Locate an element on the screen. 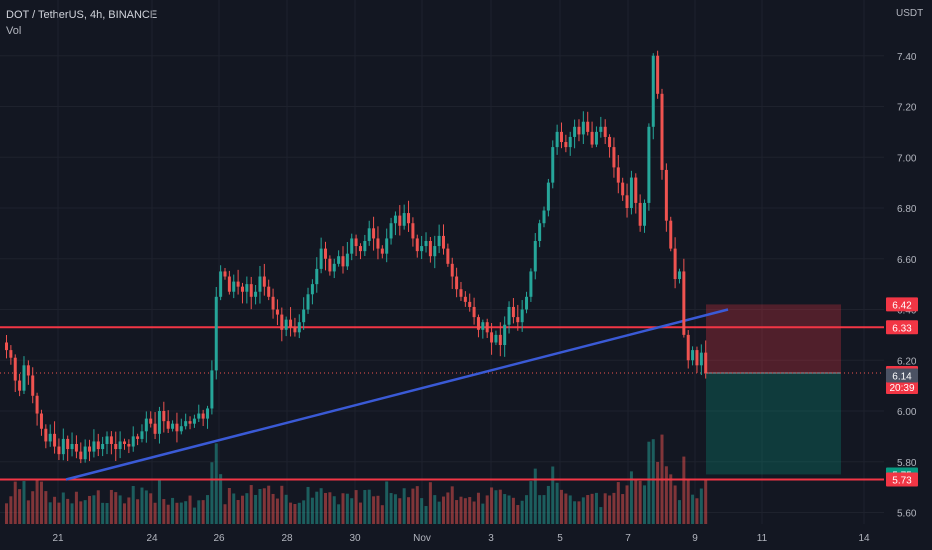 The image size is (932, 550). position-tool is located at coordinates (773, 389).